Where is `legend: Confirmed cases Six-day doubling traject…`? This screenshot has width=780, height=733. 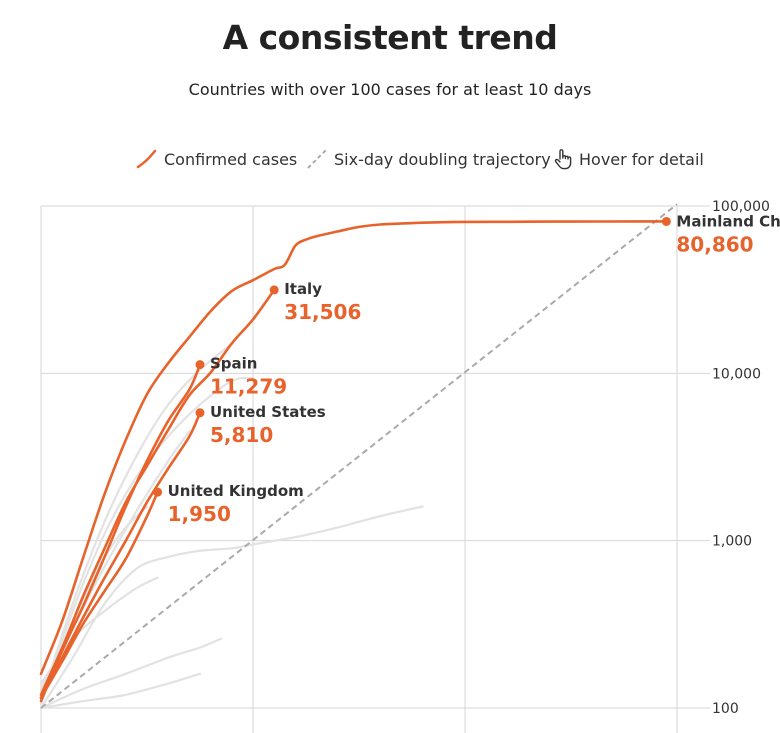
legend: Confirmed cases Six-day doubling traject… is located at coordinates (390, 161).